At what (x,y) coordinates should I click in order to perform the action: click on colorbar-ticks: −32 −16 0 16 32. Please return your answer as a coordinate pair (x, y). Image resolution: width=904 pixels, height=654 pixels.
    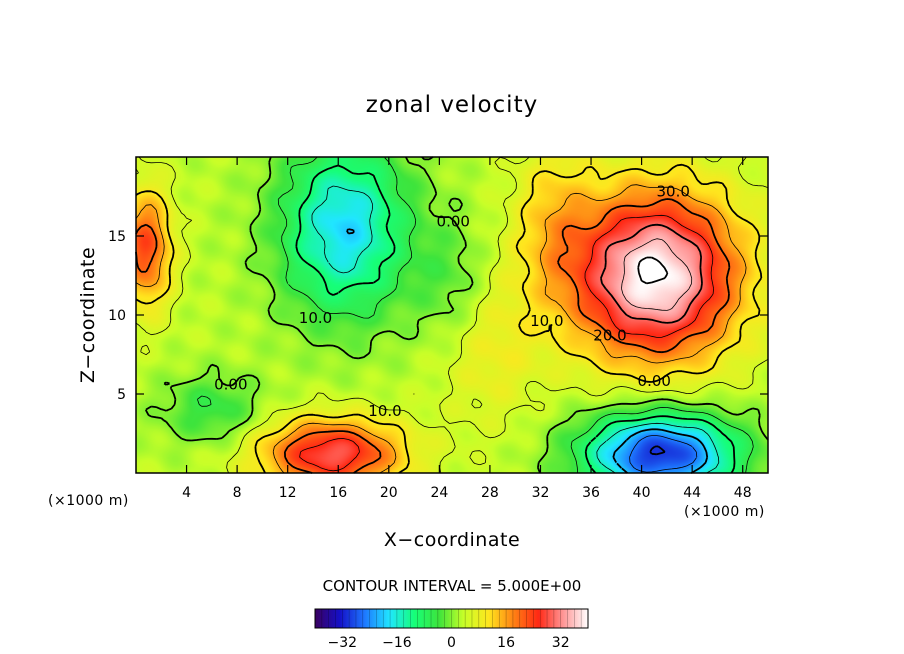
    Looking at the image, I should click on (449, 643).